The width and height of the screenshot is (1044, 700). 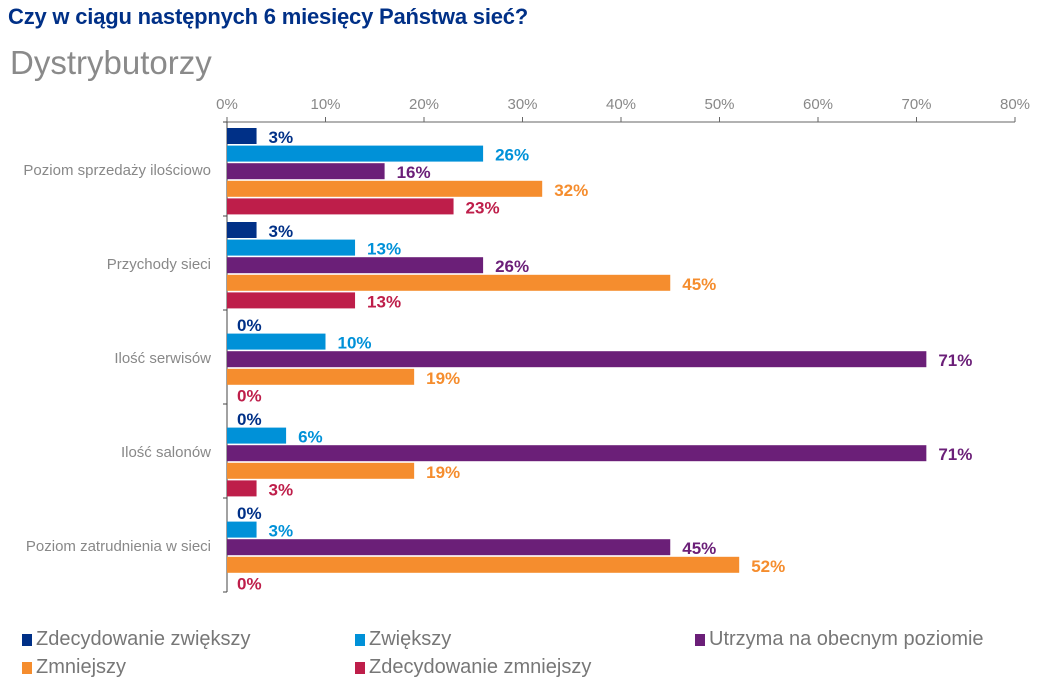 I want to click on chart-subtitle: Dystrybutorzy, so click(x=111, y=62).